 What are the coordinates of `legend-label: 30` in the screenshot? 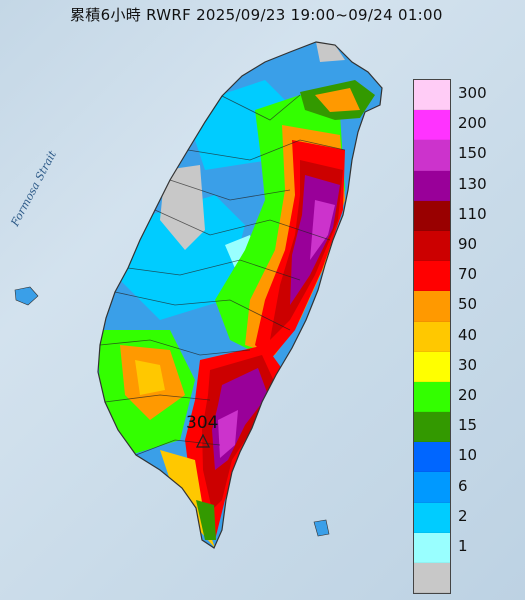 It's located at (468, 364).